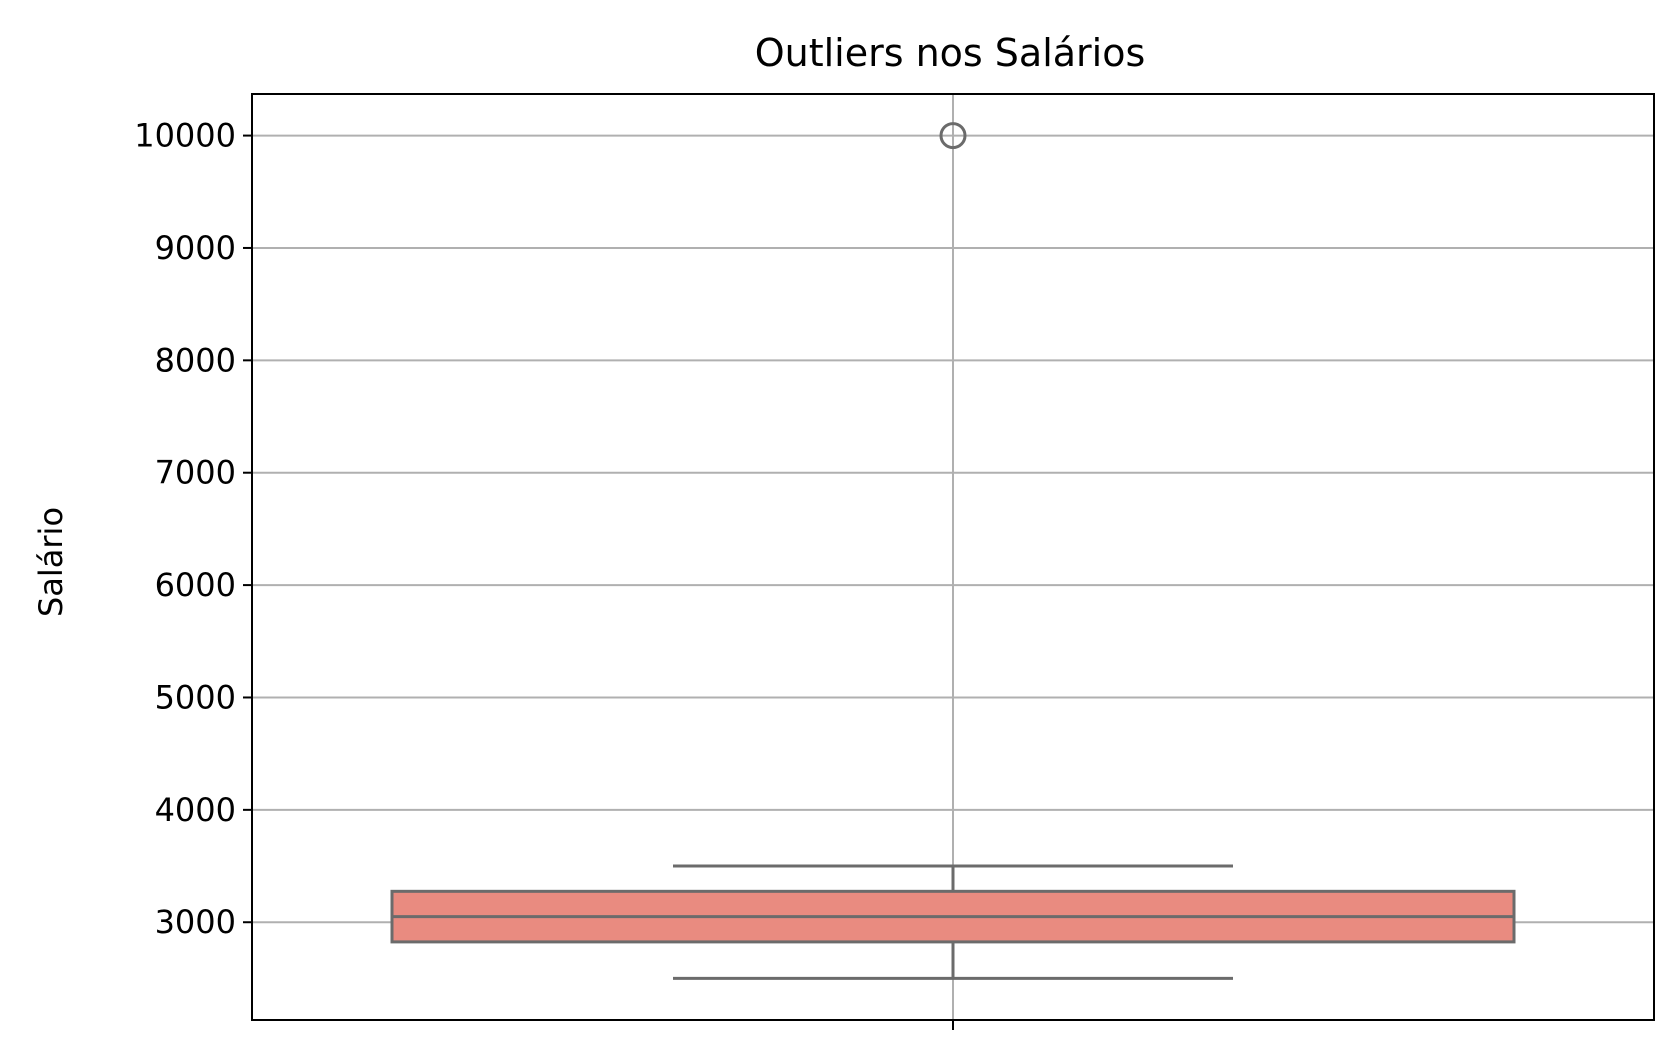  What do you see at coordinates (185, 136) in the screenshot?
I see `y-tick-label: 10000` at bounding box center [185, 136].